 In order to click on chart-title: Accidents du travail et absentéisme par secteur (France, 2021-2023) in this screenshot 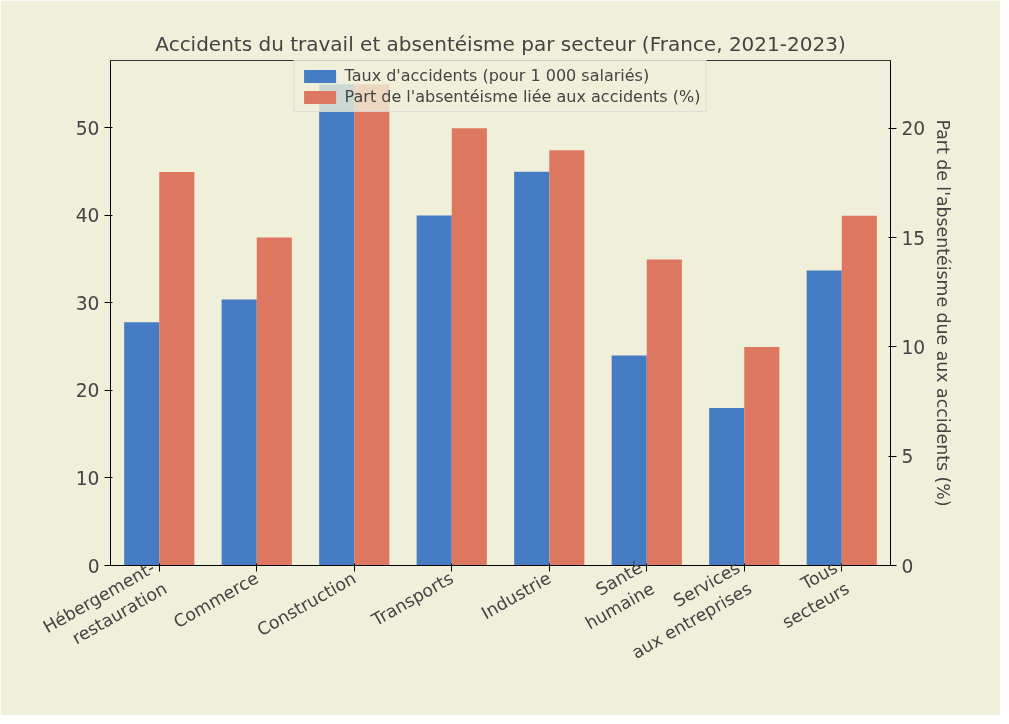, I will do `click(500, 43)`.